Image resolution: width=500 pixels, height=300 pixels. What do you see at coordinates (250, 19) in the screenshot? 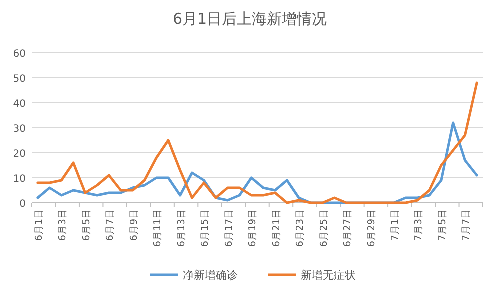
I see `chart-title: 6月1日后上海新增情况` at bounding box center [250, 19].